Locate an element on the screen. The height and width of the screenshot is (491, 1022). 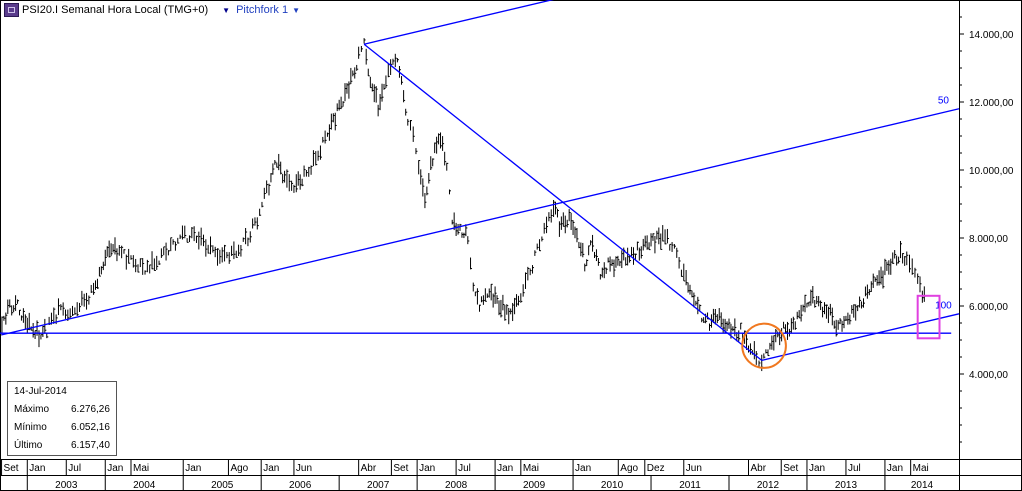
info-min-label: Mínimo is located at coordinates (30, 427).